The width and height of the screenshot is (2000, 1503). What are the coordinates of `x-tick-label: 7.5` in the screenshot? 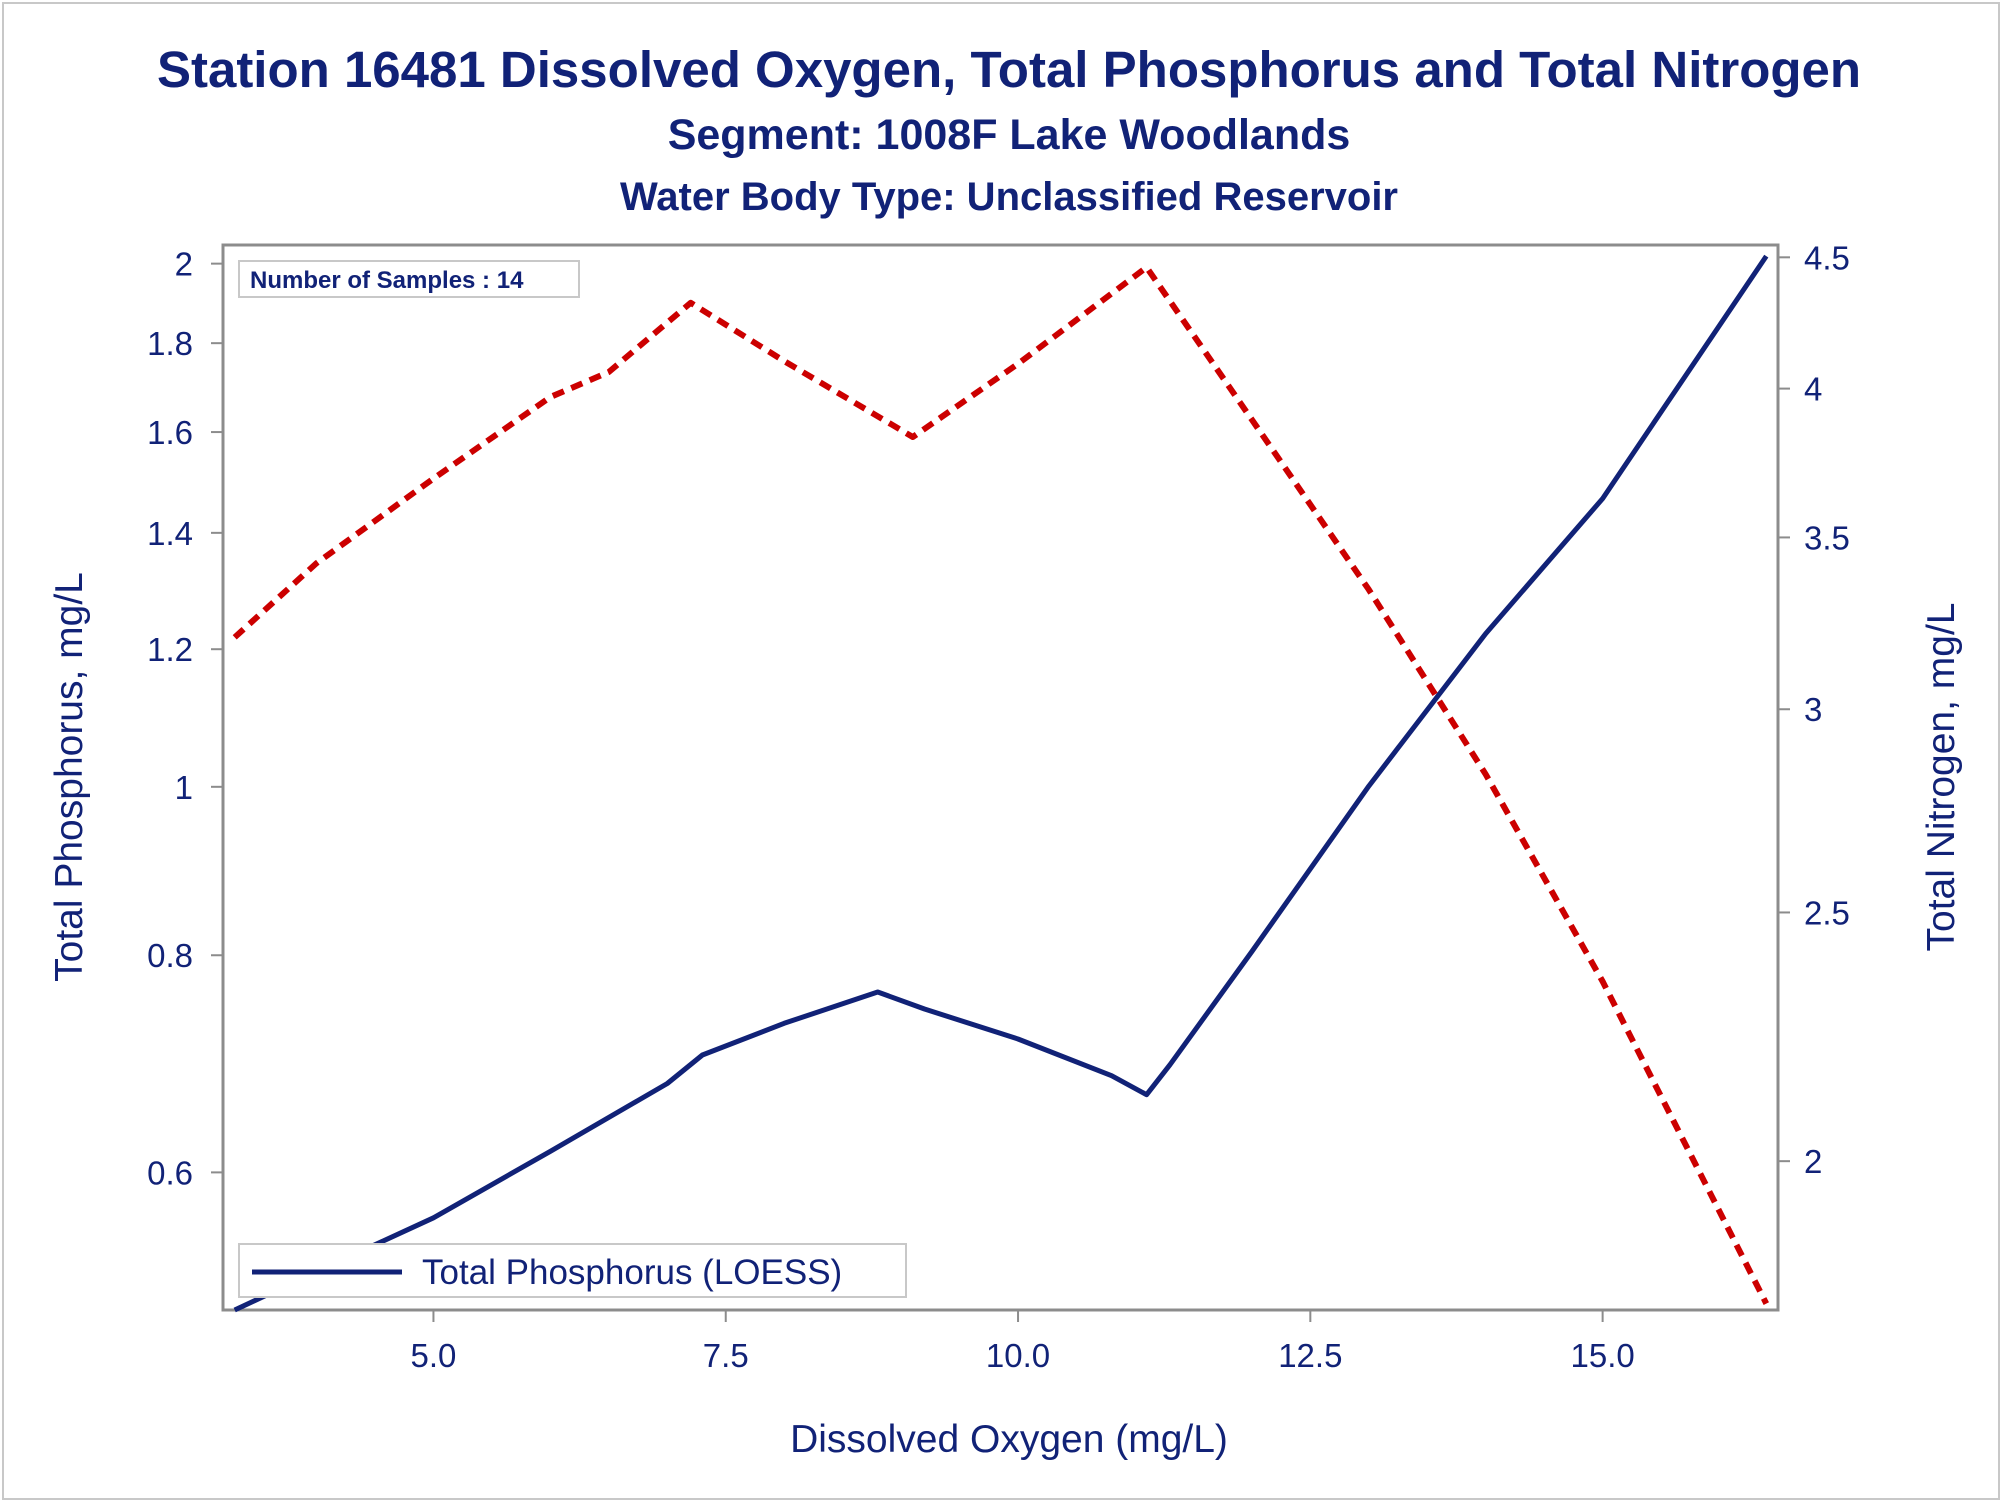 It's located at (726, 1355).